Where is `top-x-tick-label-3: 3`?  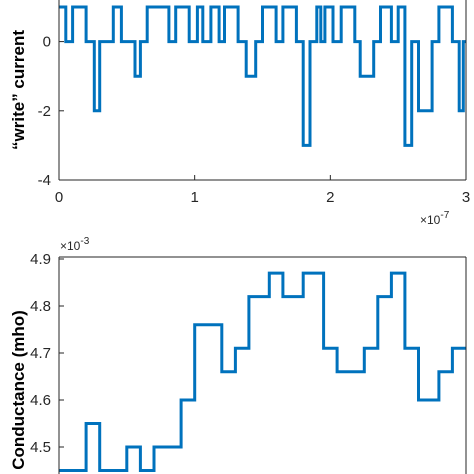
top-x-tick-label-3: 3 is located at coordinates (466, 197).